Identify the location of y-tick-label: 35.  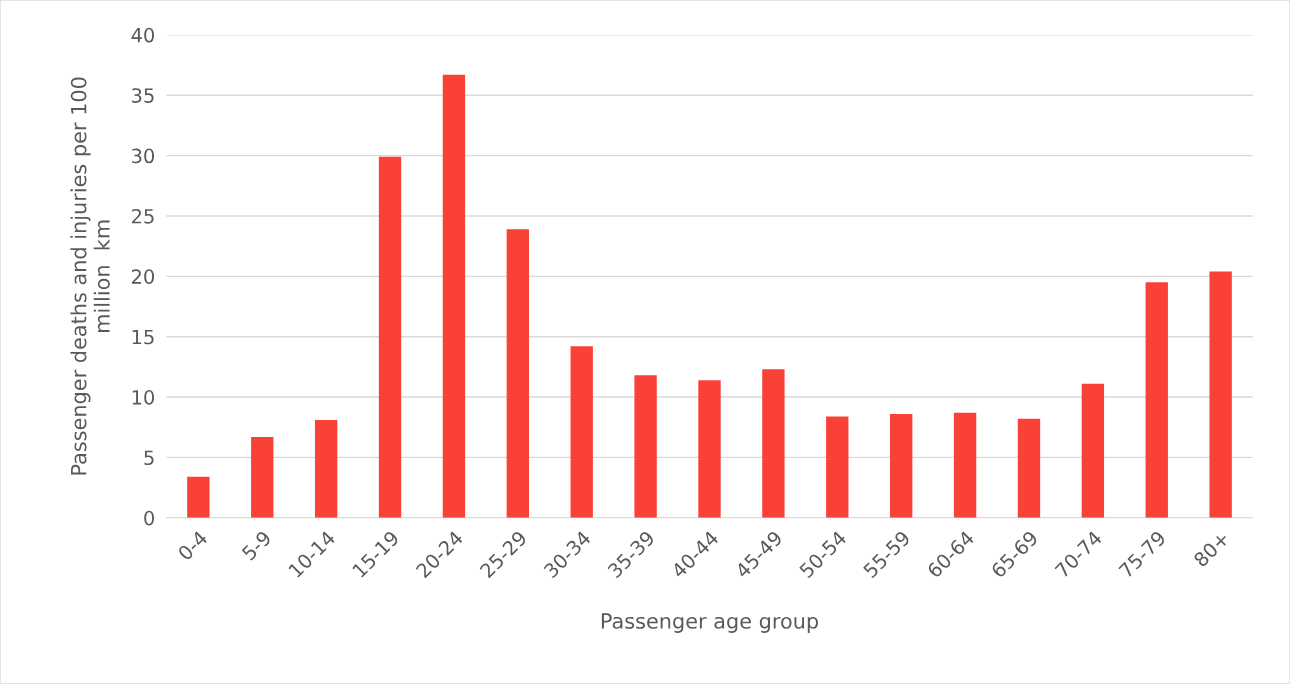
(143, 95).